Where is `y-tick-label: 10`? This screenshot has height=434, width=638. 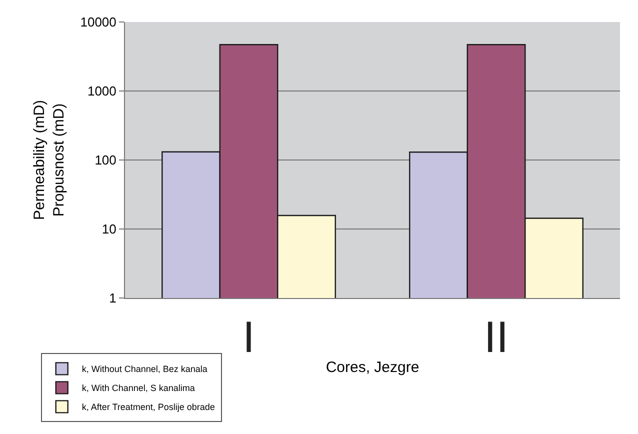
y-tick-label: 10 is located at coordinates (109, 229).